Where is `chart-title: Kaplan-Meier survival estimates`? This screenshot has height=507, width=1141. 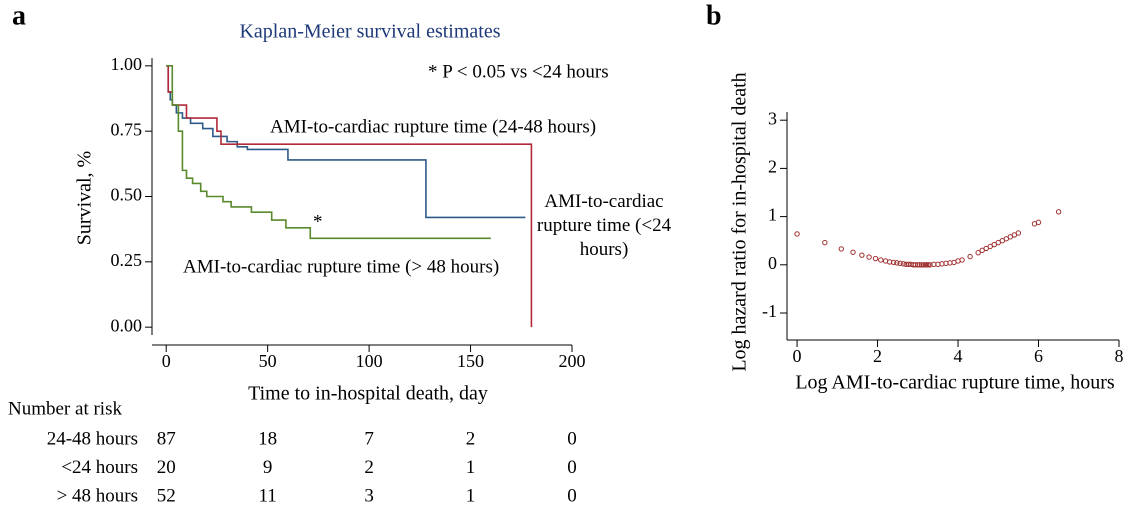 chart-title: Kaplan-Meier survival estimates is located at coordinates (369, 32).